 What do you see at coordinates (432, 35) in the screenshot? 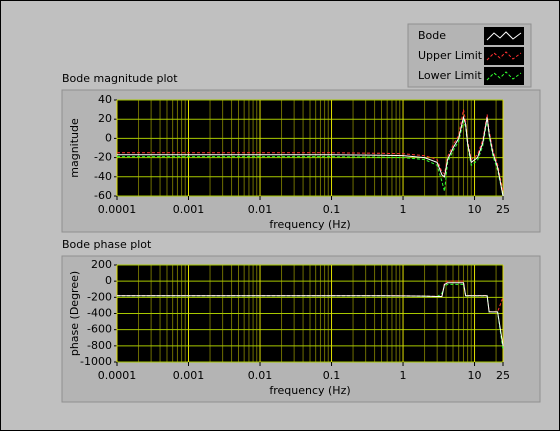
I see `legend-label: Bode` at bounding box center [432, 35].